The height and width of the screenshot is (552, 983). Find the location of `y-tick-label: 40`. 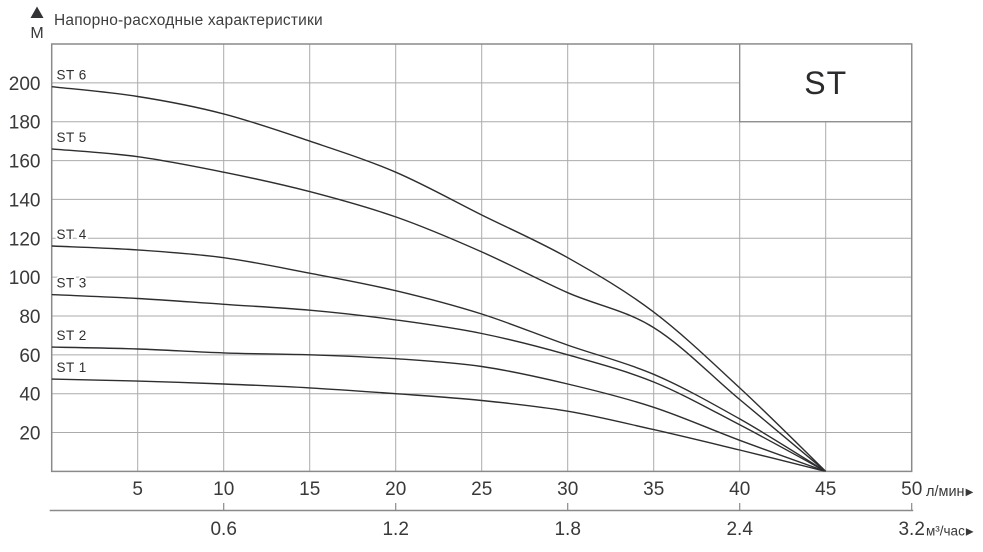

y-tick-label: 40 is located at coordinates (29, 395).